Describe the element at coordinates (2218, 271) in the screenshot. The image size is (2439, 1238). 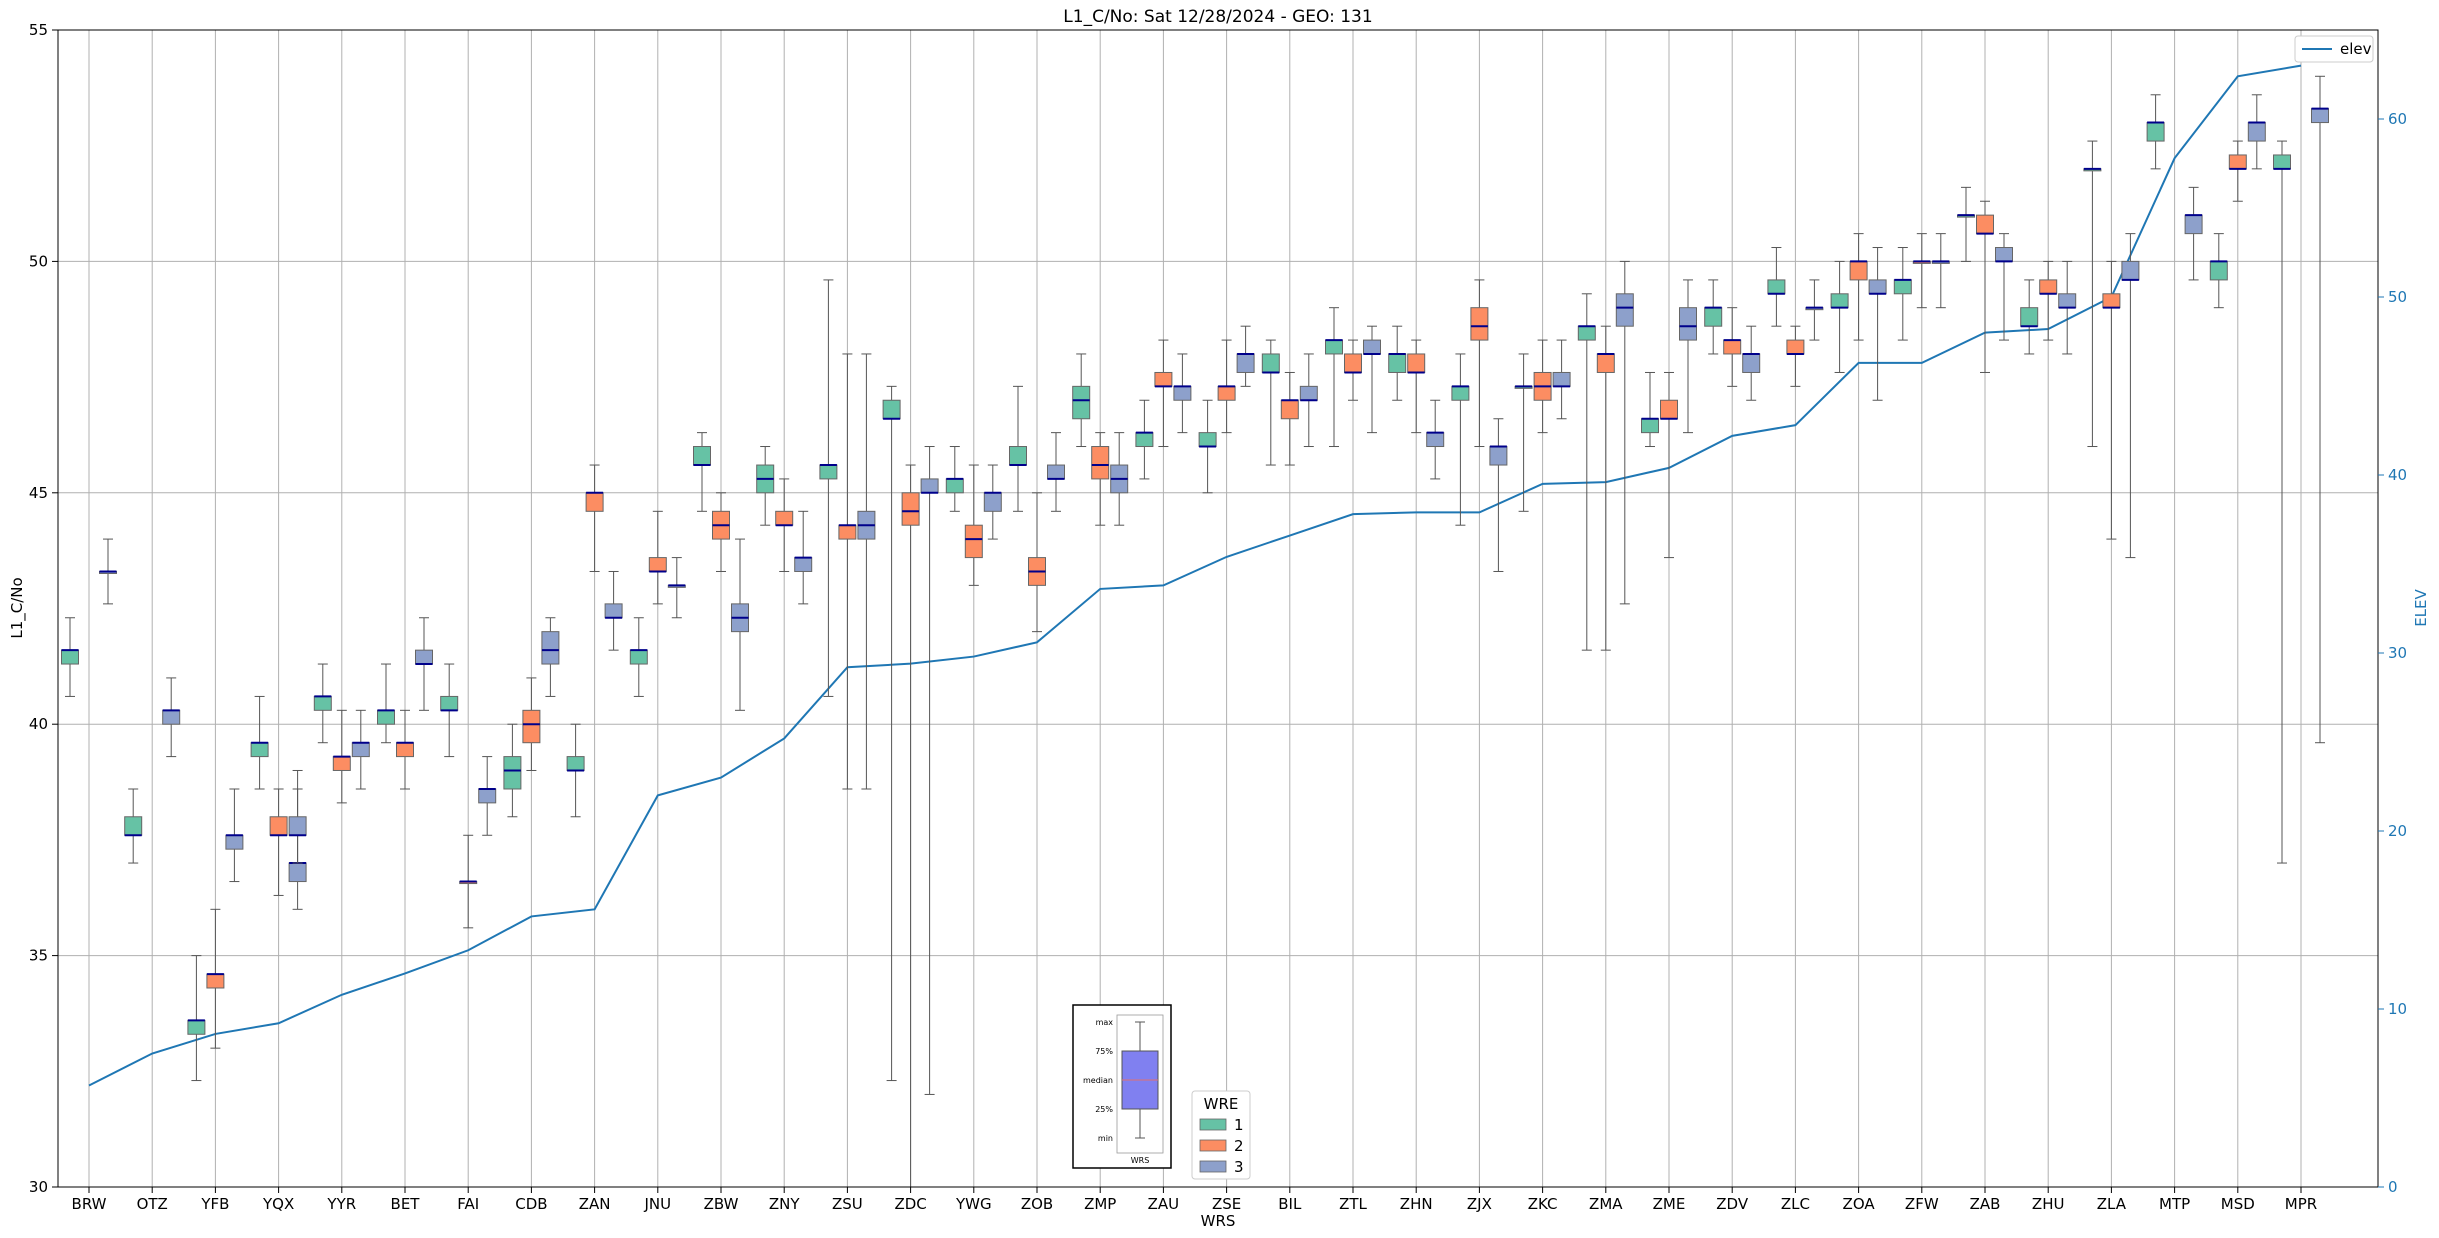
I see `box-MSD-wre1` at that location.